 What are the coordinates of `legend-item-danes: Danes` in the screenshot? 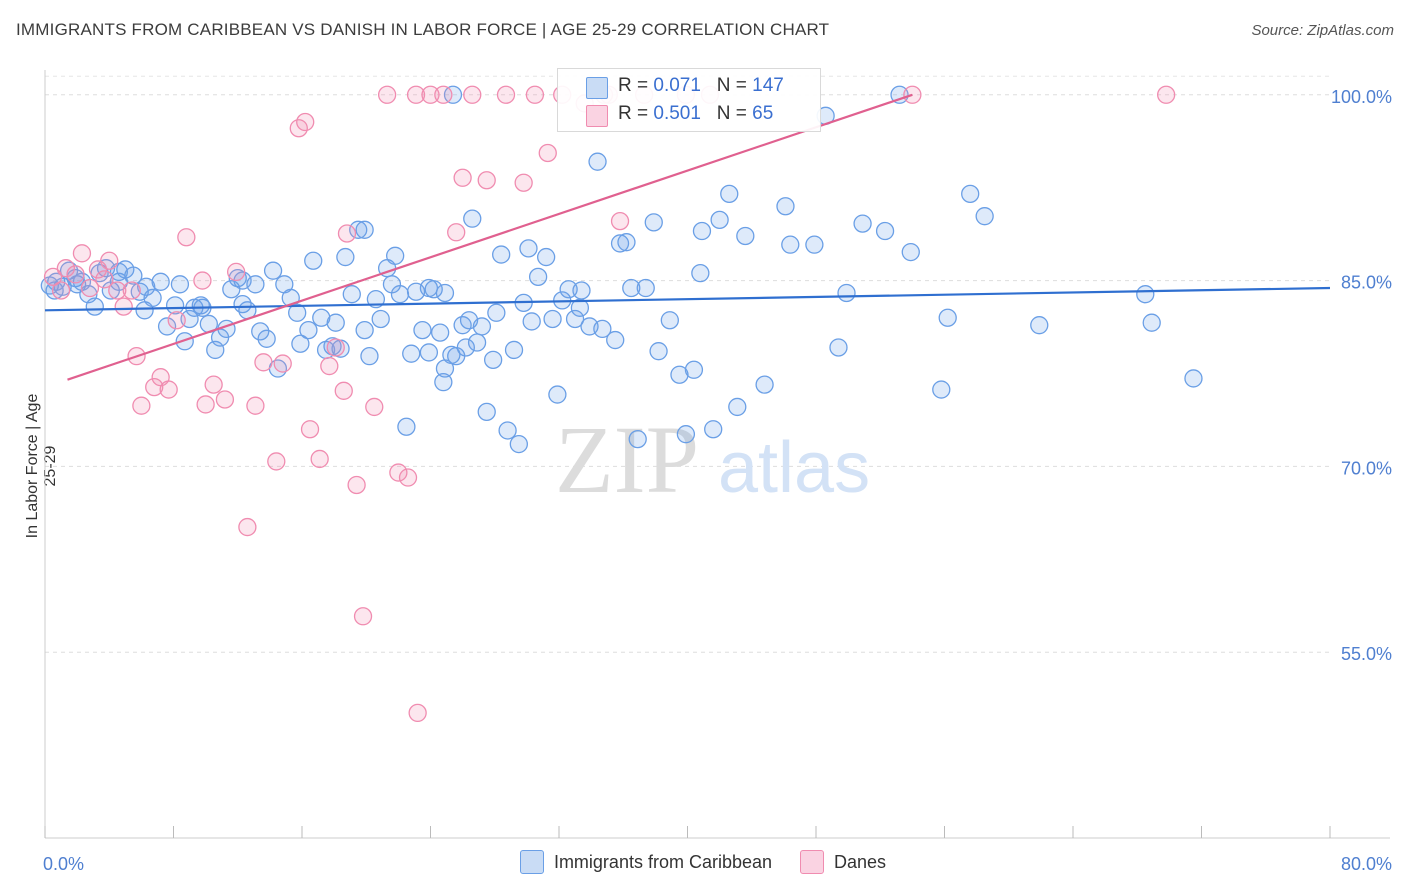 It's located at (843, 862).